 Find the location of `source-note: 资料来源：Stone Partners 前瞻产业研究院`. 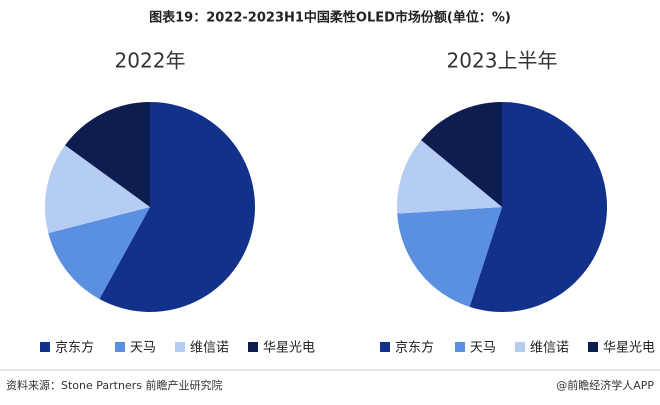

source-note: 资料来源：Stone Partners 前瞻产业研究院 is located at coordinates (114, 385).